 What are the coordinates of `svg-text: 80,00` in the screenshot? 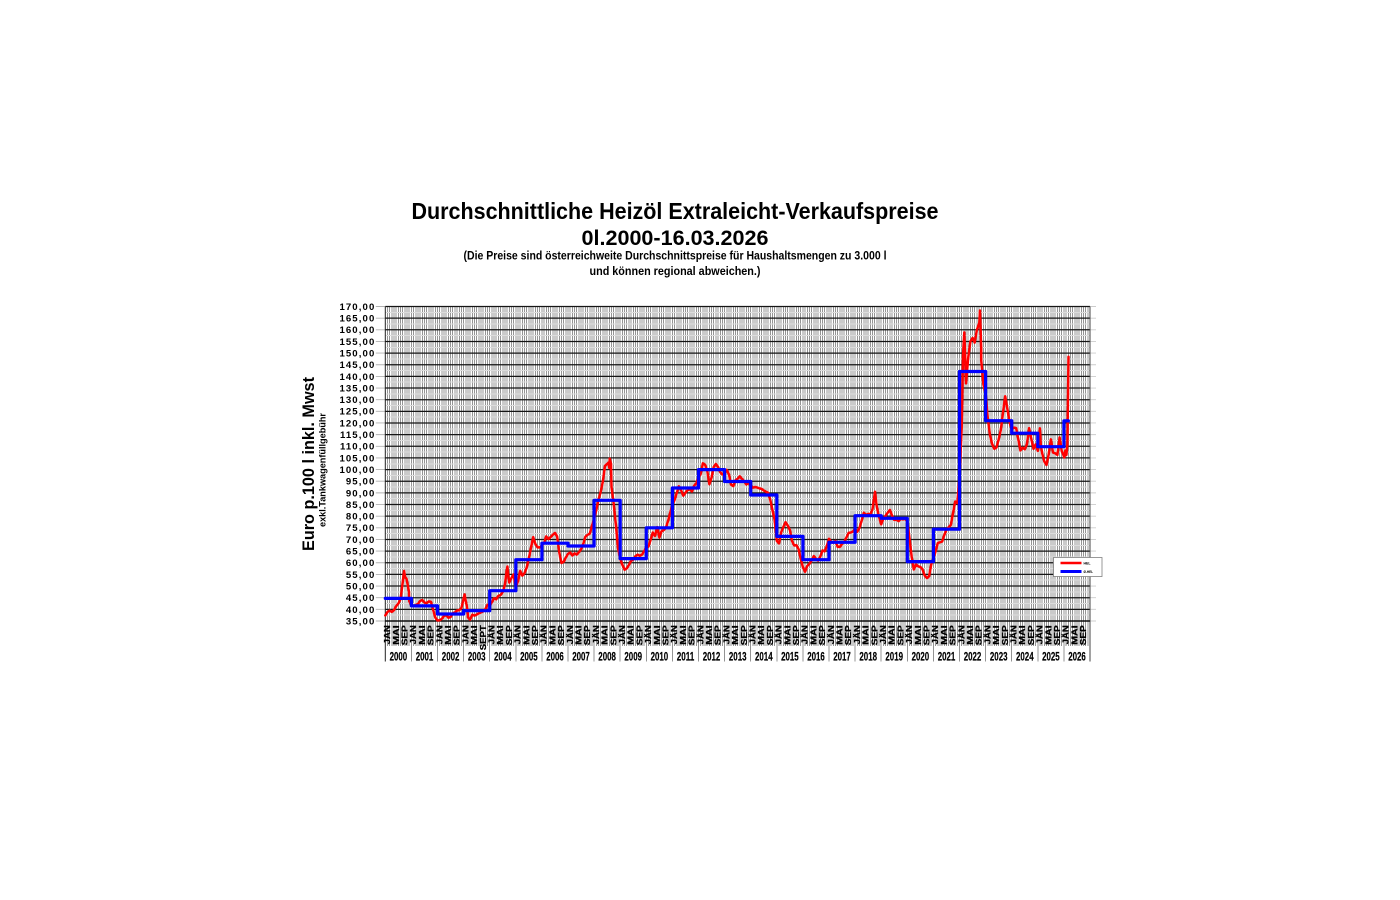 It's located at (361, 517).